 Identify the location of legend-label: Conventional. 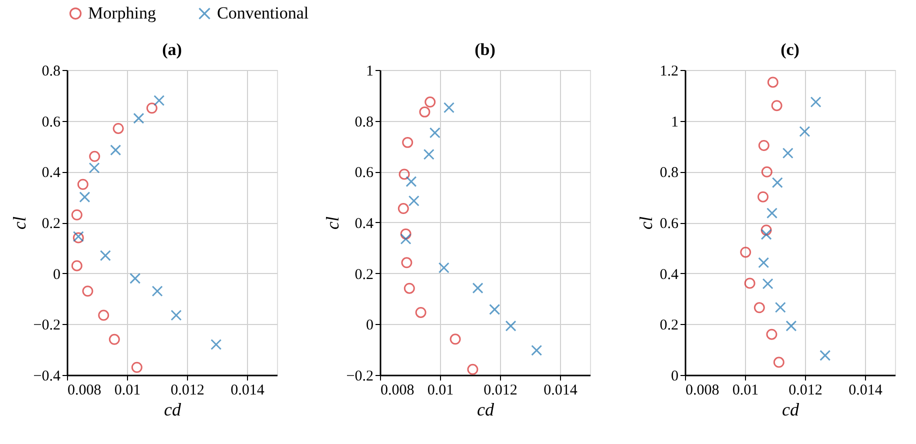
(263, 13).